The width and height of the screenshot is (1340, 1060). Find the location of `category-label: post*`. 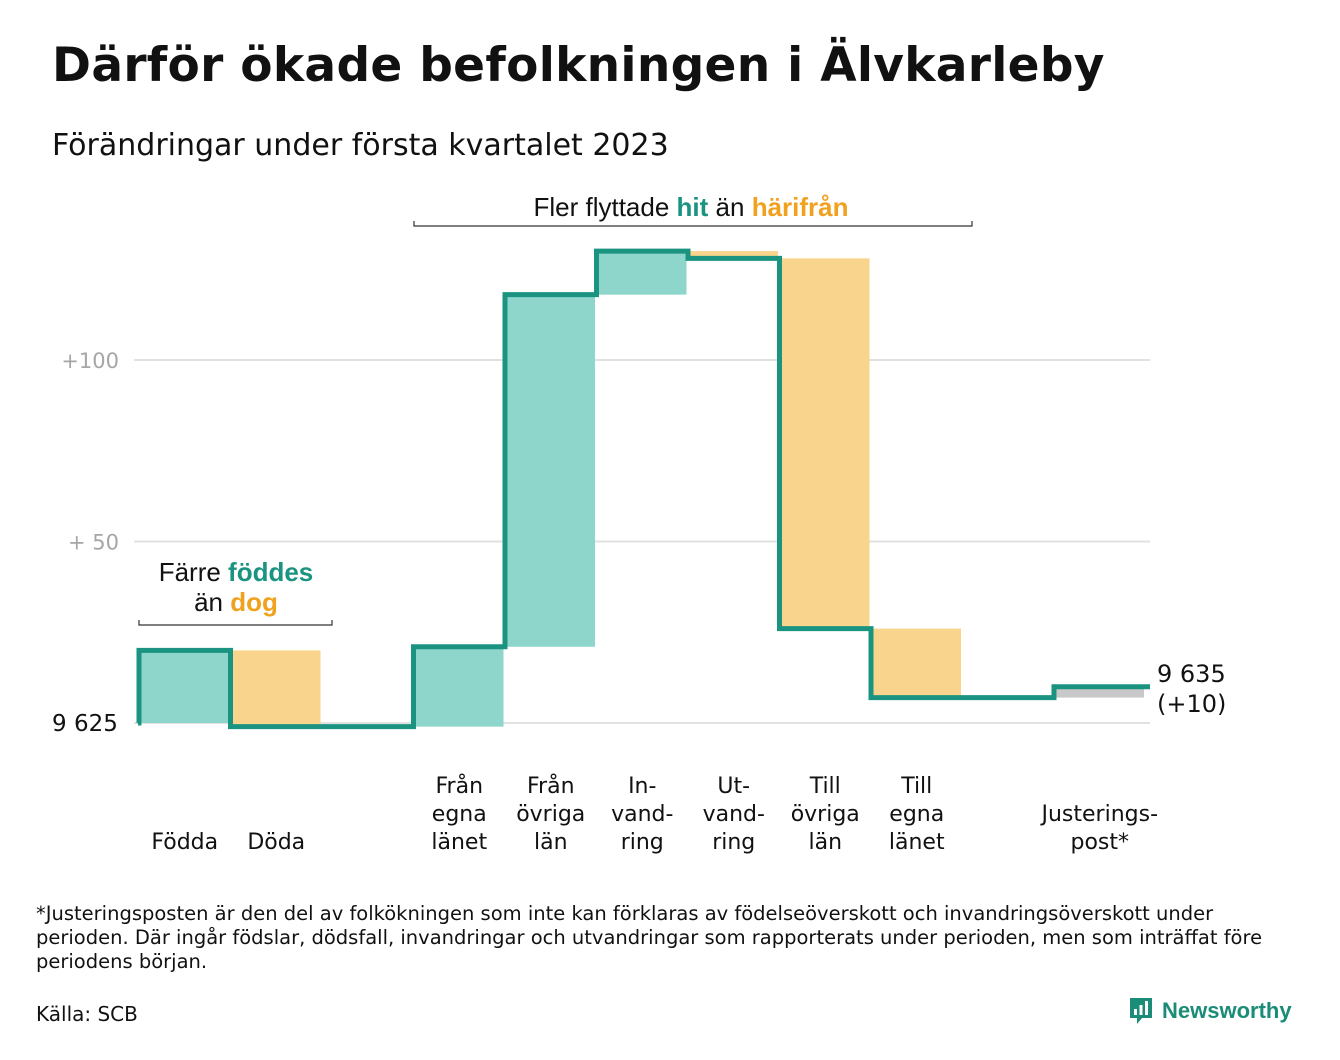

category-label: post* is located at coordinates (1099, 842).